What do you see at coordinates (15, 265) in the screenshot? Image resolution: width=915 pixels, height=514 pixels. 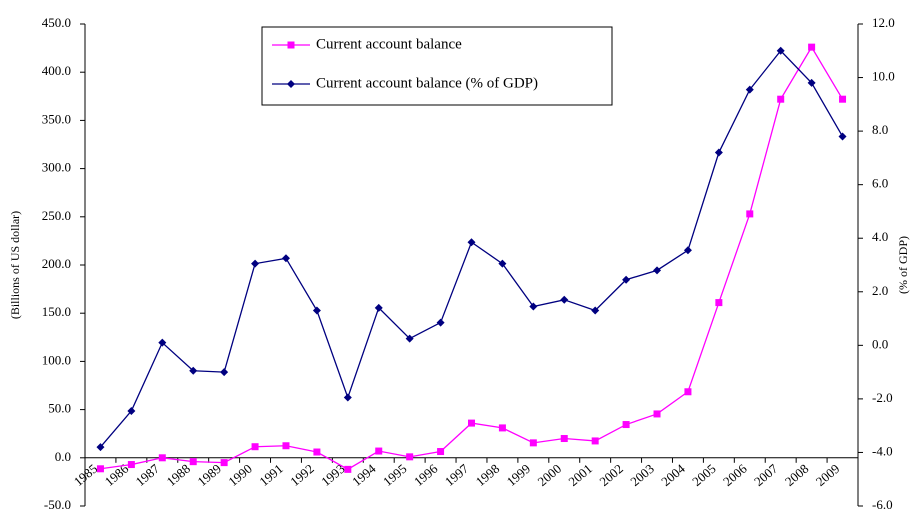 I see `y-axis-label: (Billions of US dollar)` at bounding box center [15, 265].